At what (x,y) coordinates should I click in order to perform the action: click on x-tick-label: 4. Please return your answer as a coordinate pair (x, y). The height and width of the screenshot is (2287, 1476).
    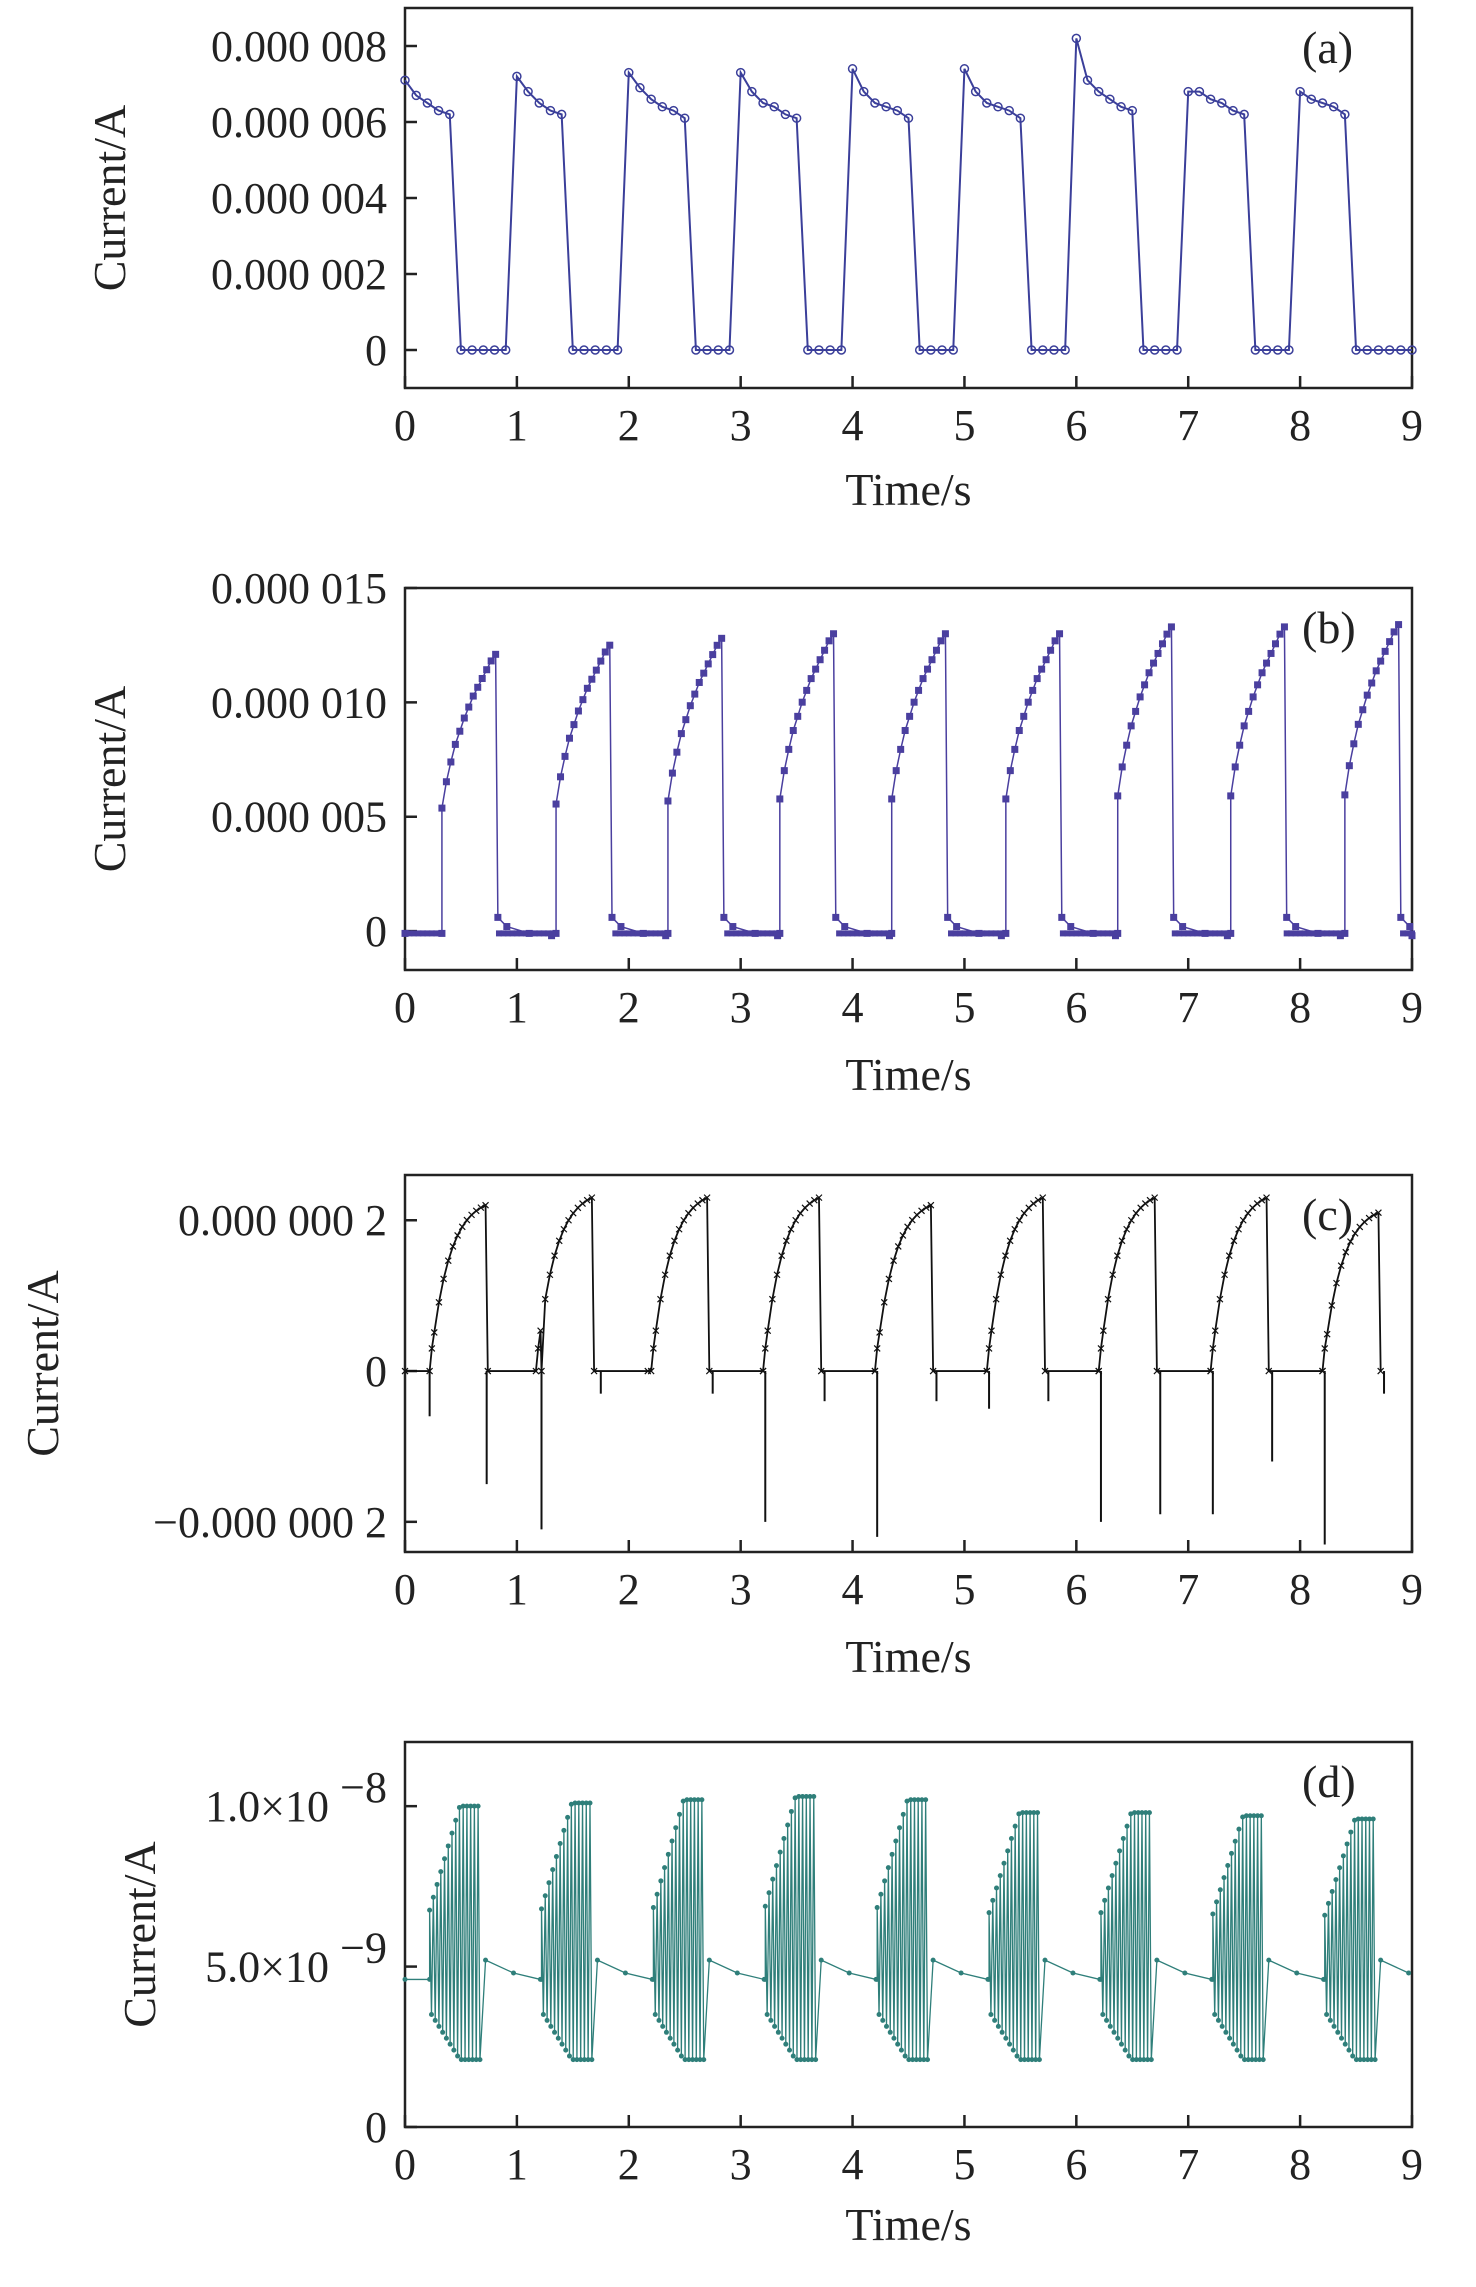
    Looking at the image, I should click on (853, 2164).